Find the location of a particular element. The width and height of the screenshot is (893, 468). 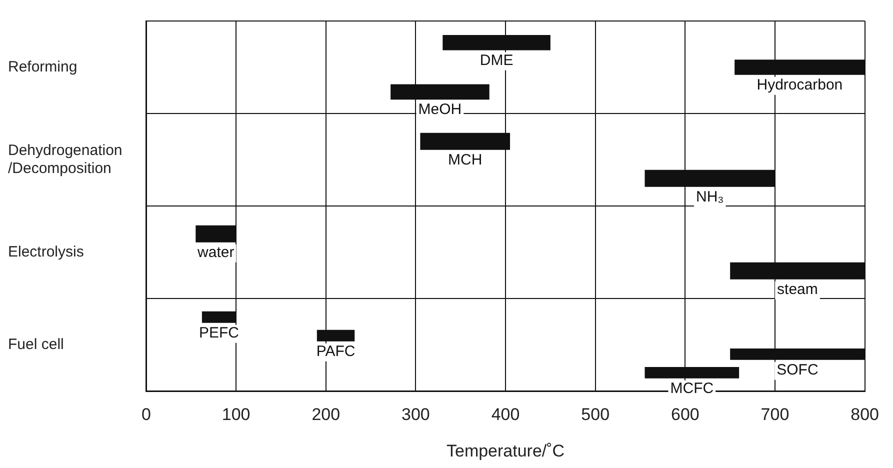

data-label: SOFC is located at coordinates (797, 370).